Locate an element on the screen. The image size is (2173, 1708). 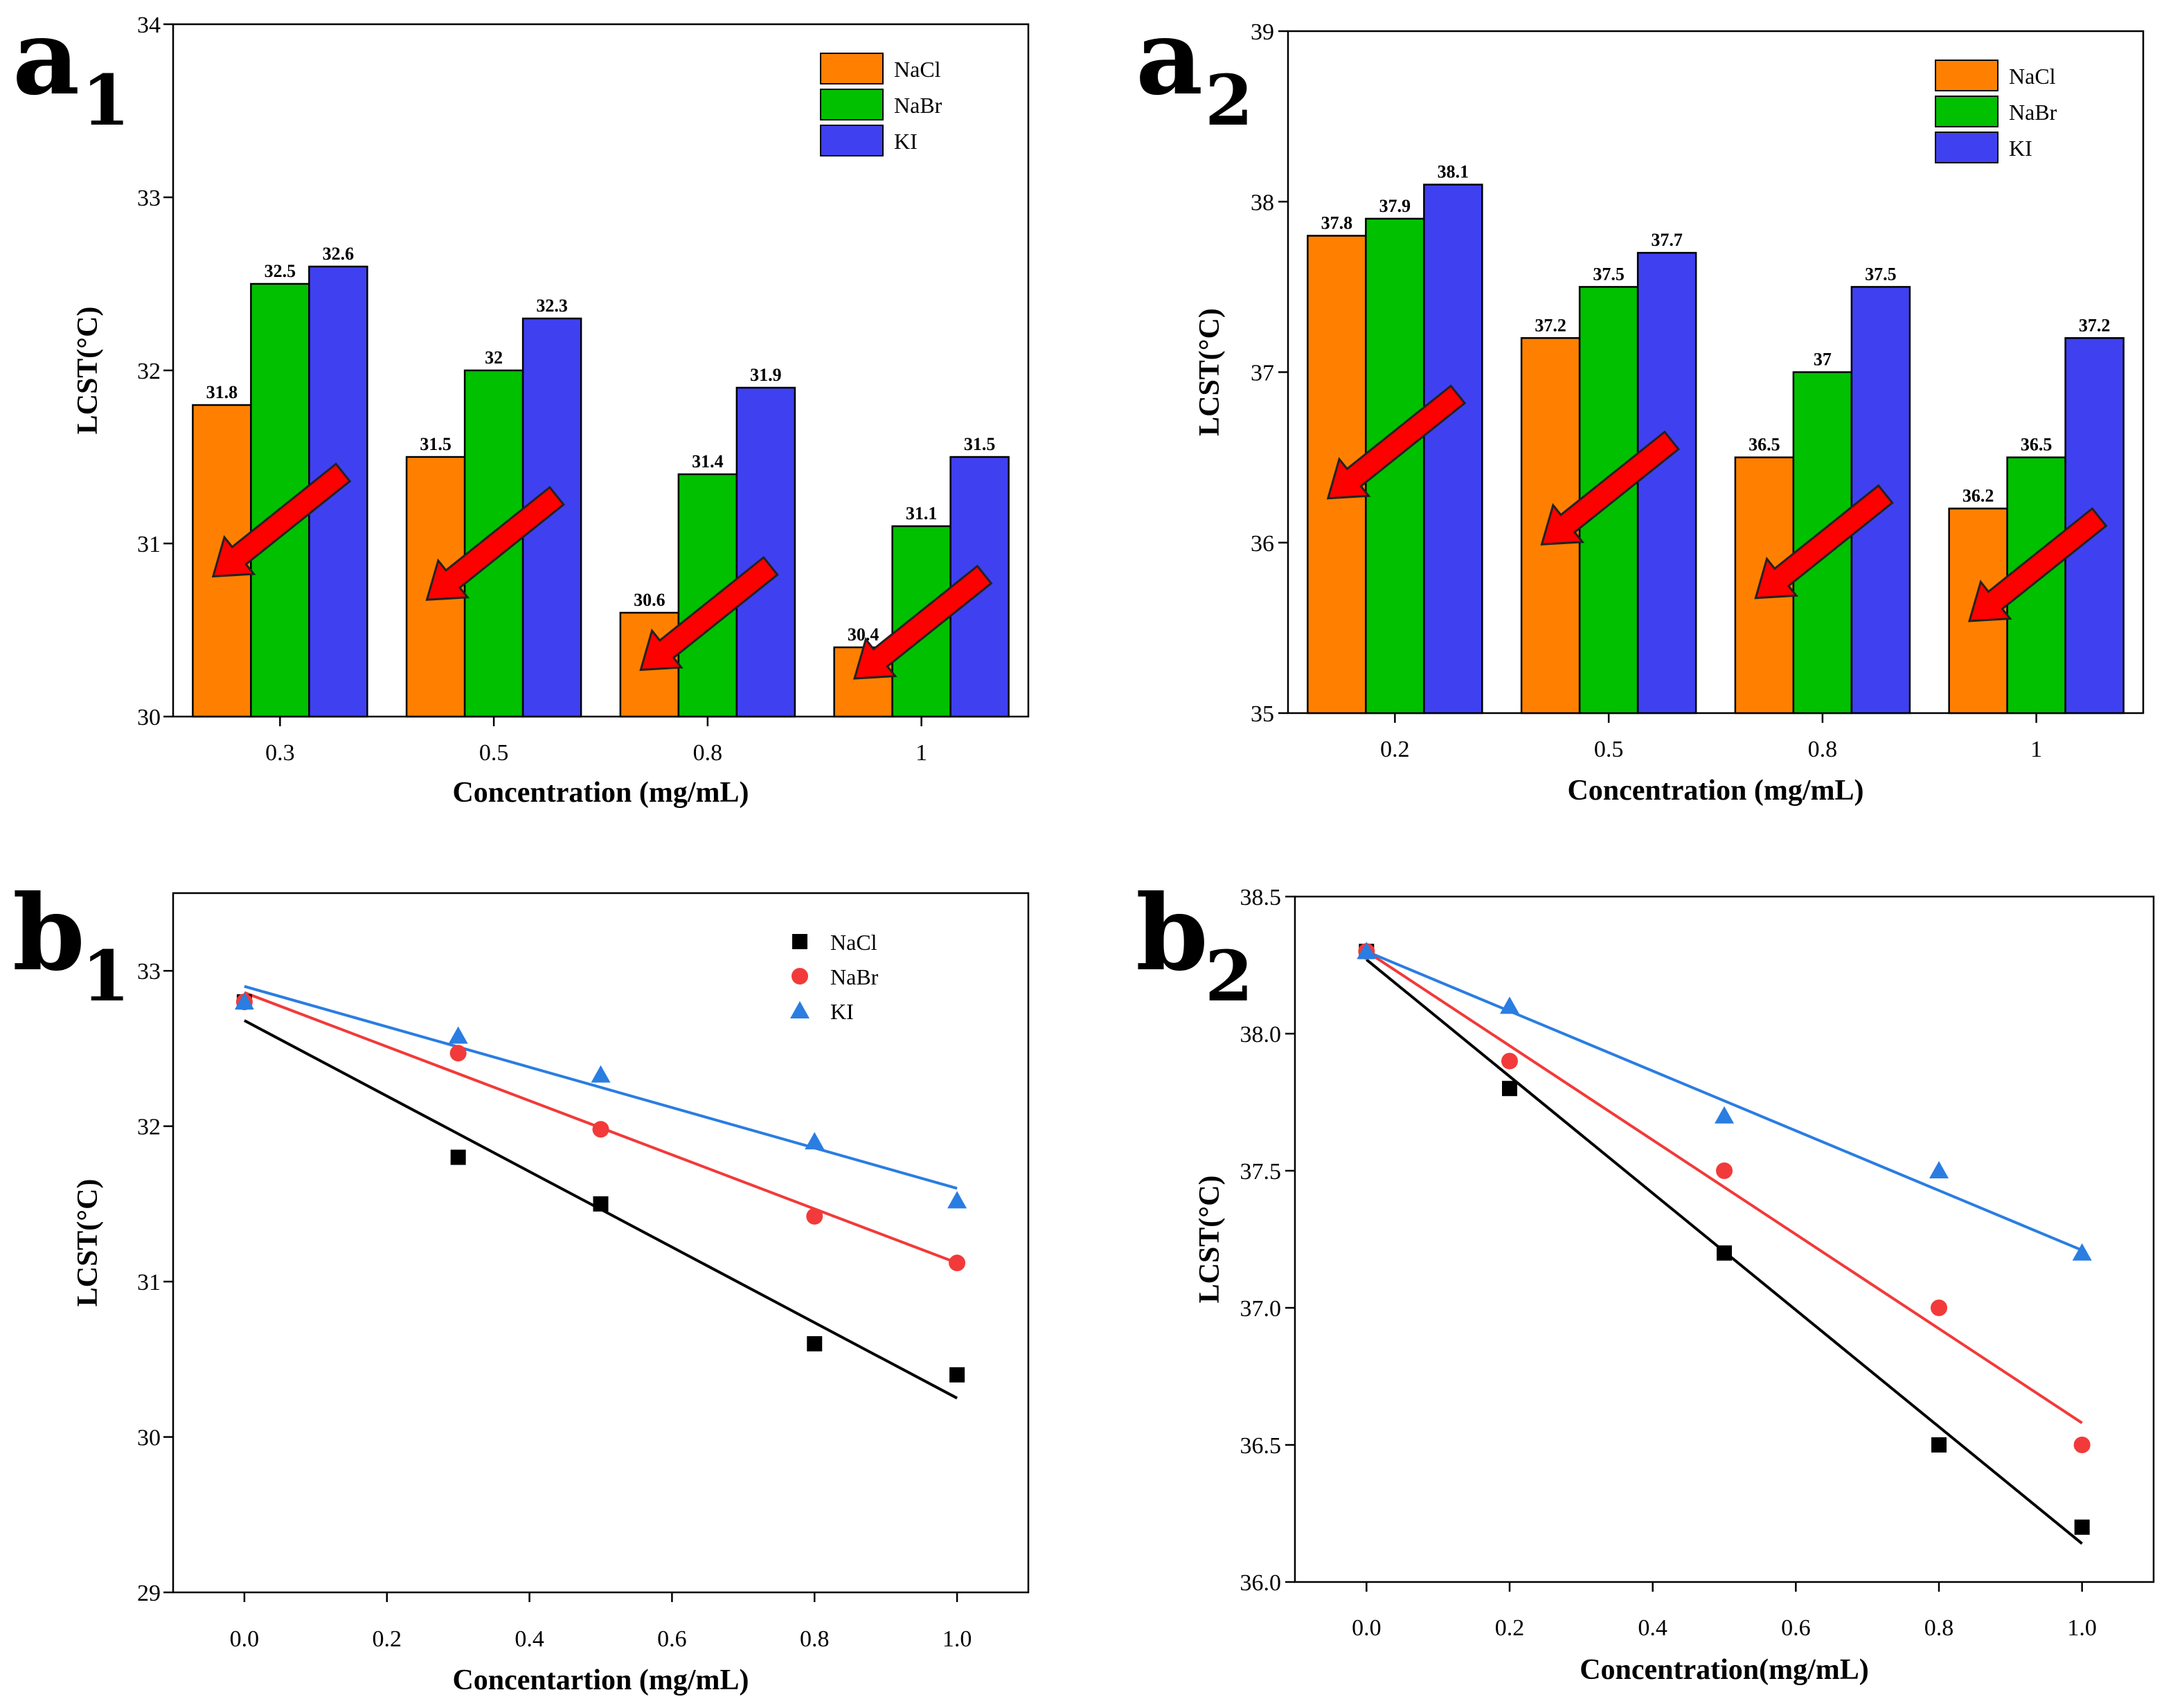
fit-line-NaBr is located at coordinates (1724, 1187).